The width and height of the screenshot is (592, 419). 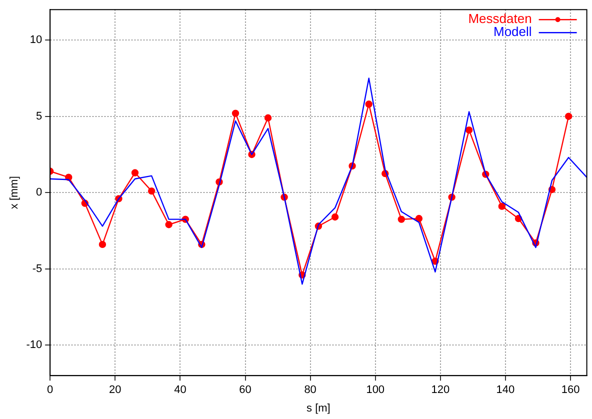 What do you see at coordinates (505, 390) in the screenshot?
I see `x-tick-label: 140` at bounding box center [505, 390].